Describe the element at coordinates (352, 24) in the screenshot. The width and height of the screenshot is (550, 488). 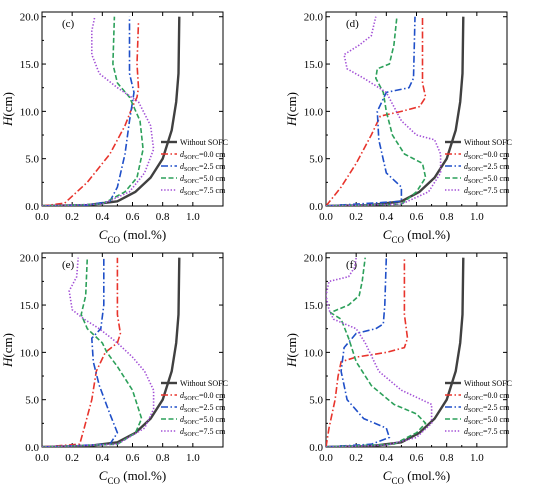
I see `panel-label: (d)` at that location.